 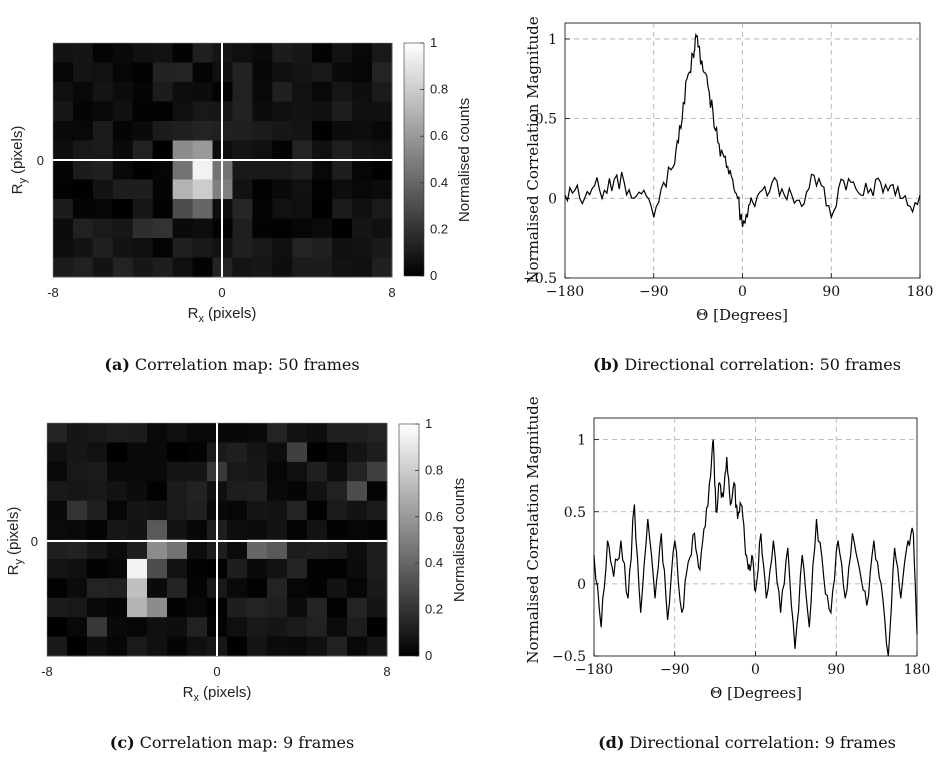 I want to click on y-tick-label: 1, so click(x=552, y=40).